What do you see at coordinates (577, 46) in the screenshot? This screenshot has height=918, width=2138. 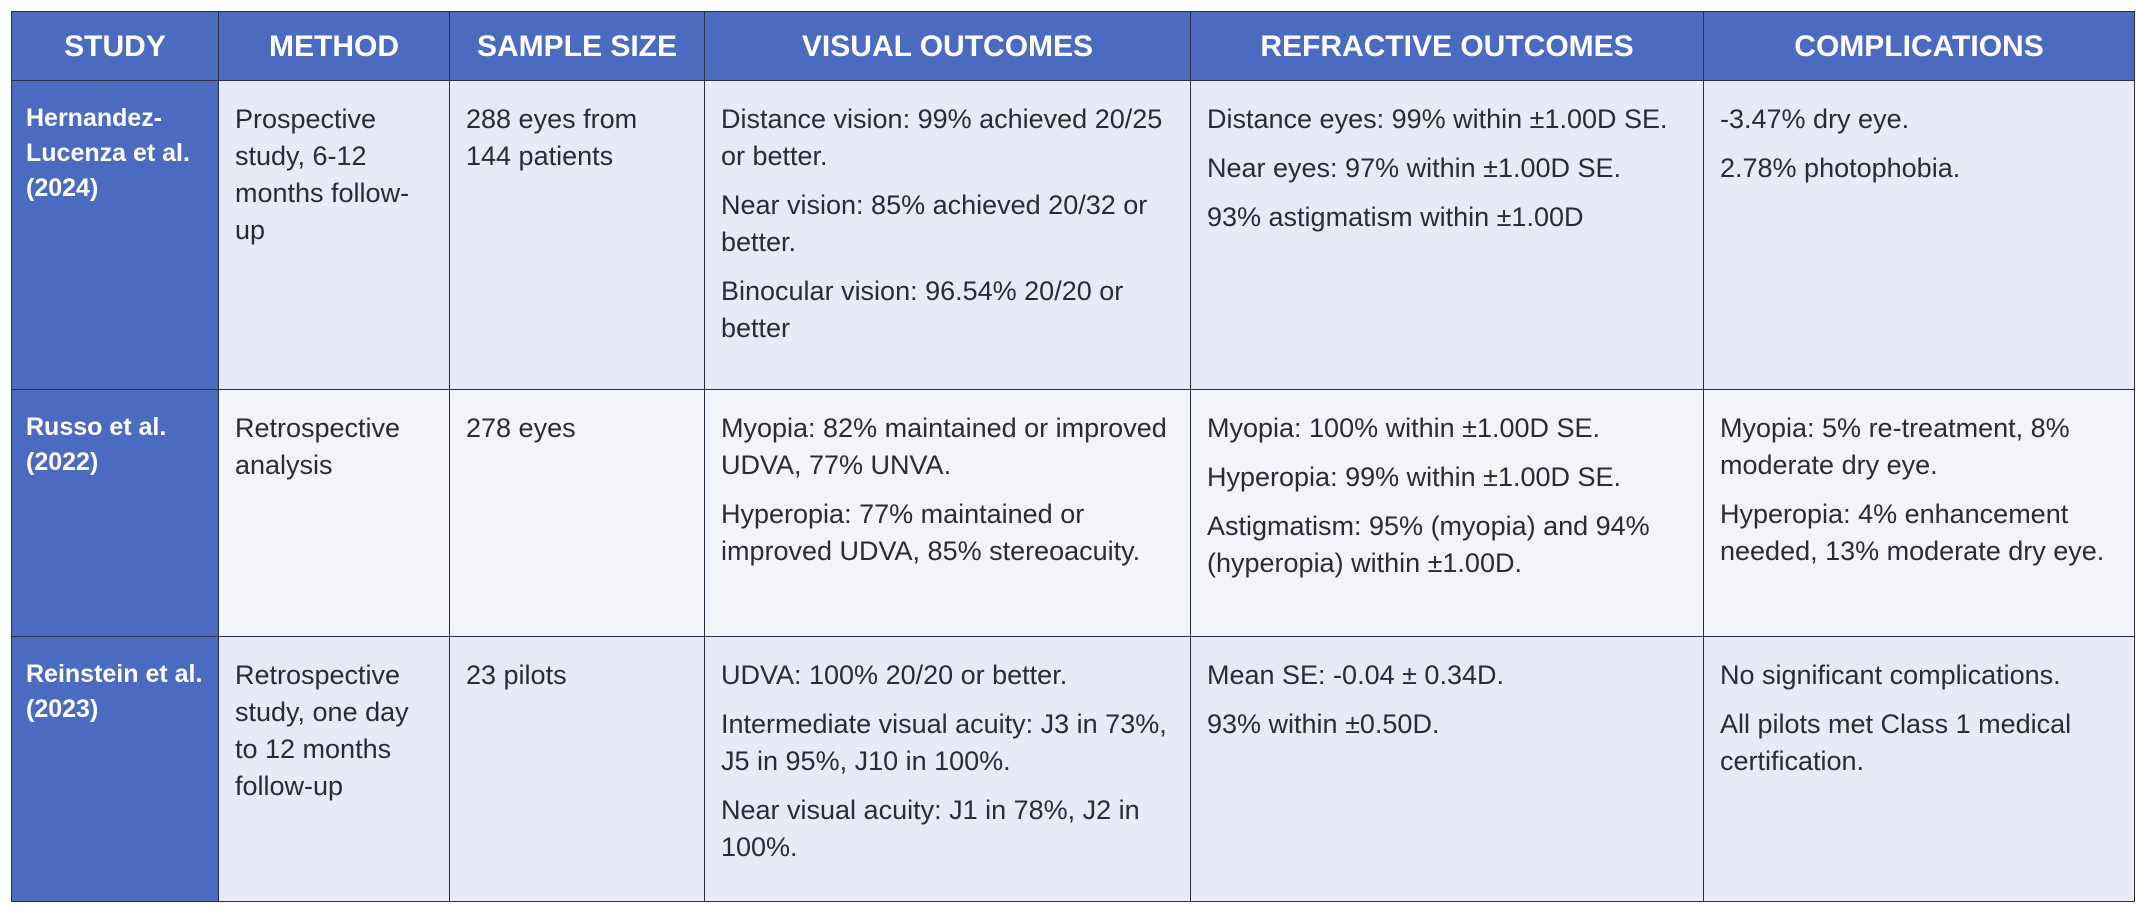 I see `header-cell: SAMPLE SIZE` at bounding box center [577, 46].